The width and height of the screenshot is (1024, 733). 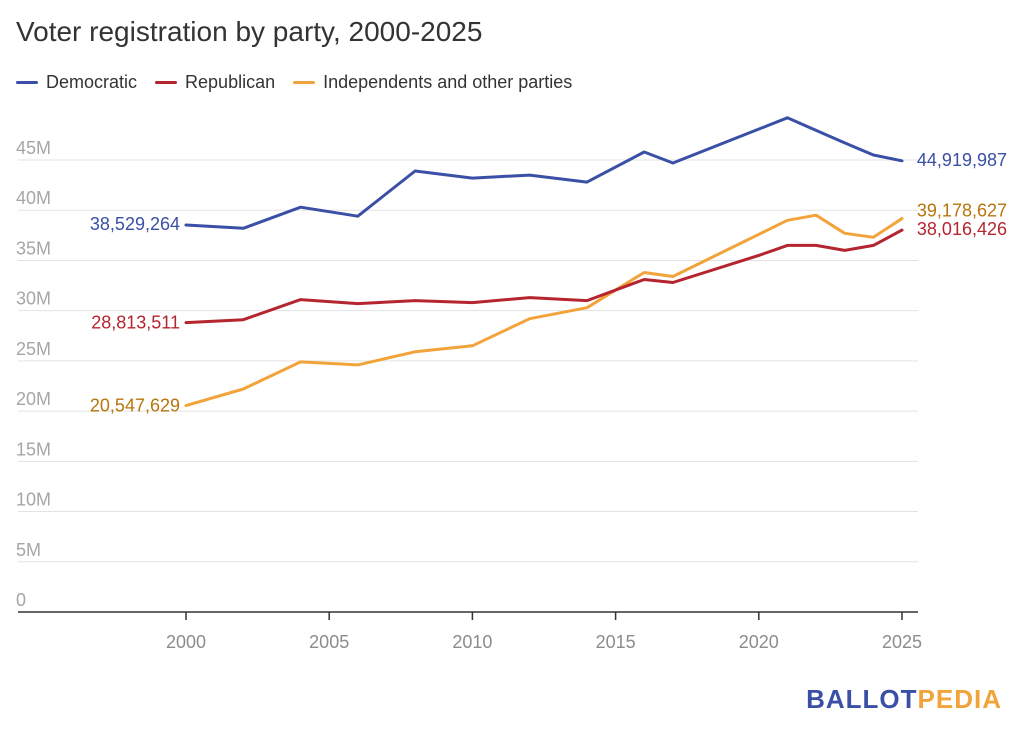 I want to click on end-value-label: 38,016,426, so click(x=962, y=229).